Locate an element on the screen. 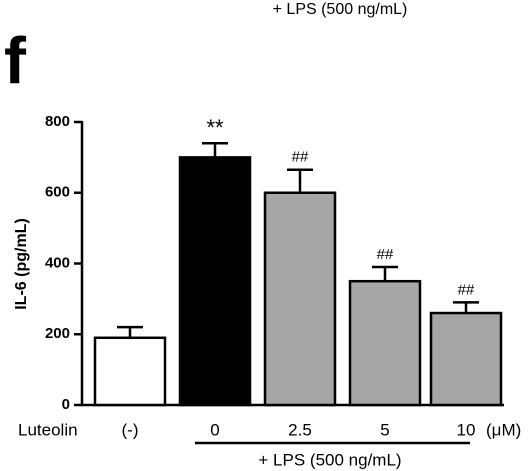  x-unit: (μM) is located at coordinates (503, 429).